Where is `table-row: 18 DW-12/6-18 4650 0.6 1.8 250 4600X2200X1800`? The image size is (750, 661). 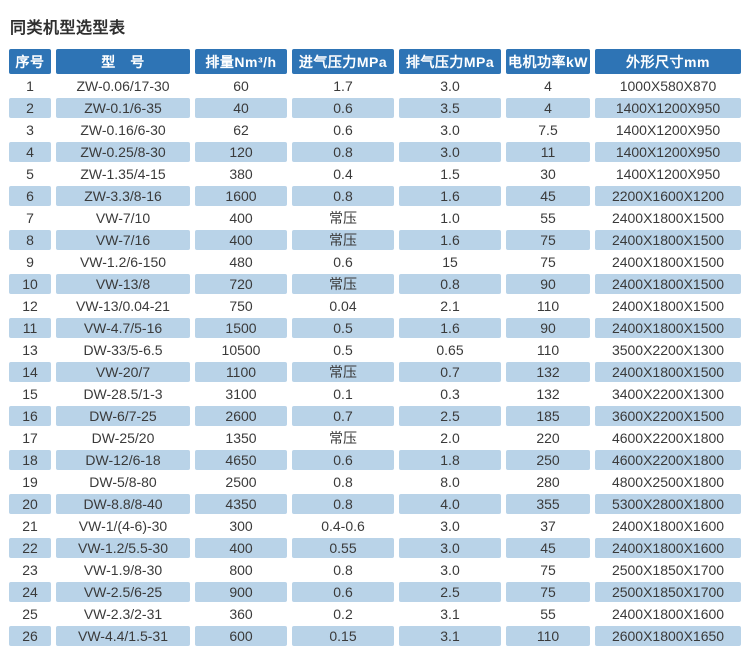
table-row: 18 DW-12/6-18 4650 0.6 1.8 250 4600X2200X1800 is located at coordinates (375, 460).